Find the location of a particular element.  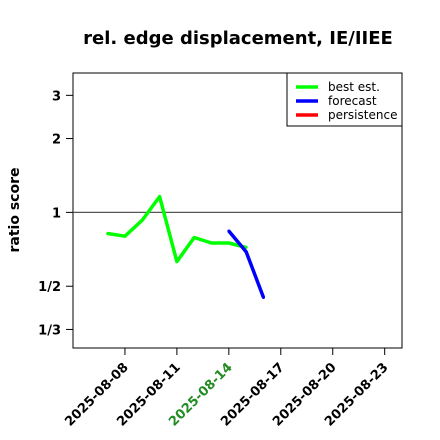

legend-label-persistence: persistence is located at coordinates (362, 115).